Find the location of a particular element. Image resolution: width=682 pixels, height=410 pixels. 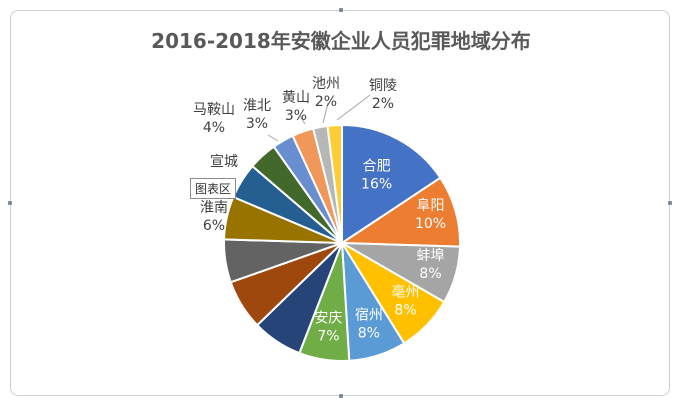

slice-label-name: 安庆 is located at coordinates (328, 318).